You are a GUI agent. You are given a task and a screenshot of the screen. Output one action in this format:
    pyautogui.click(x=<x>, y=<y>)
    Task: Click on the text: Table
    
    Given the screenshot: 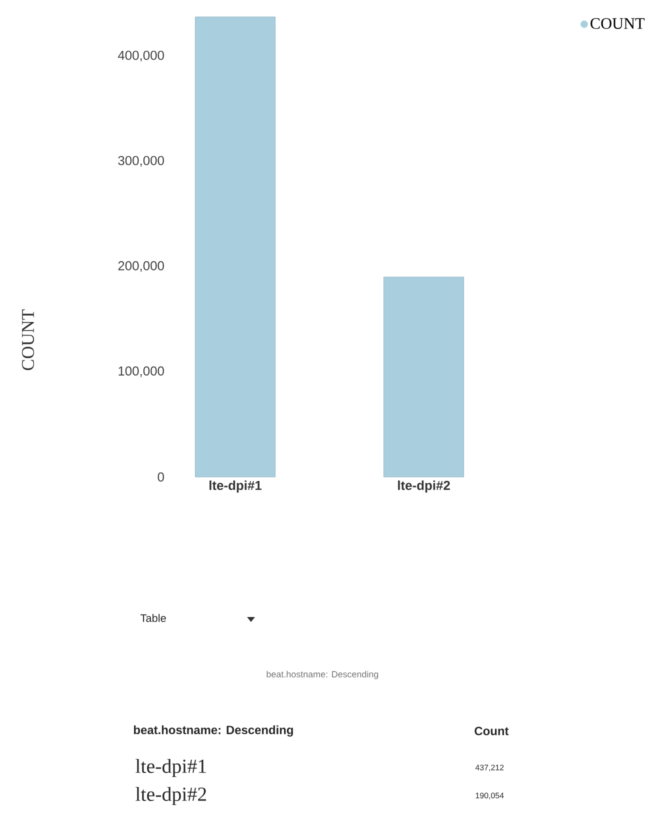 What is the action you would take?
    pyautogui.click(x=153, y=618)
    